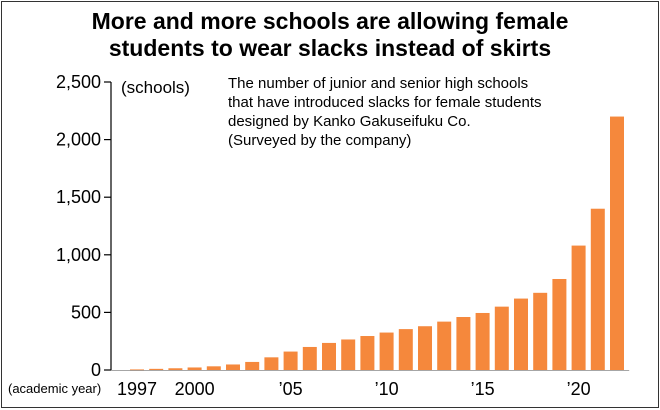  I want to click on x-tick-label: ’15, so click(483, 389).